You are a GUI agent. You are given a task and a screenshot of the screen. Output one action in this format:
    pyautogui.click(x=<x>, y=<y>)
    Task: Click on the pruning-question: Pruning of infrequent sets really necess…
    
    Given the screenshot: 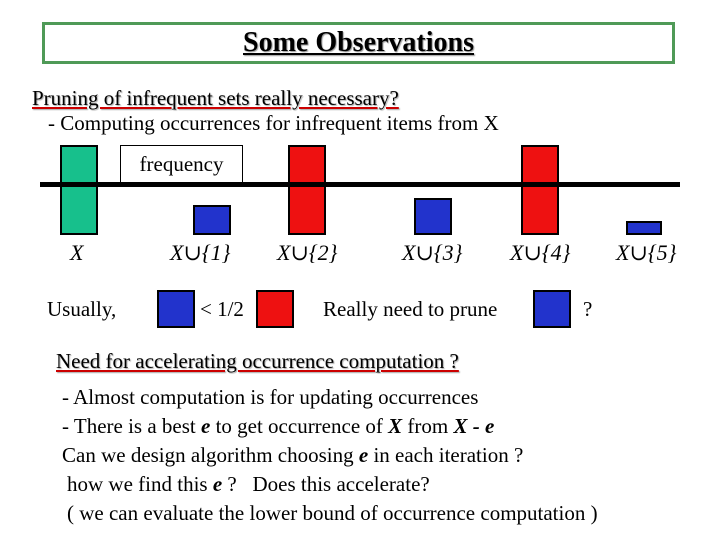 What is the action you would take?
    pyautogui.click(x=215, y=98)
    